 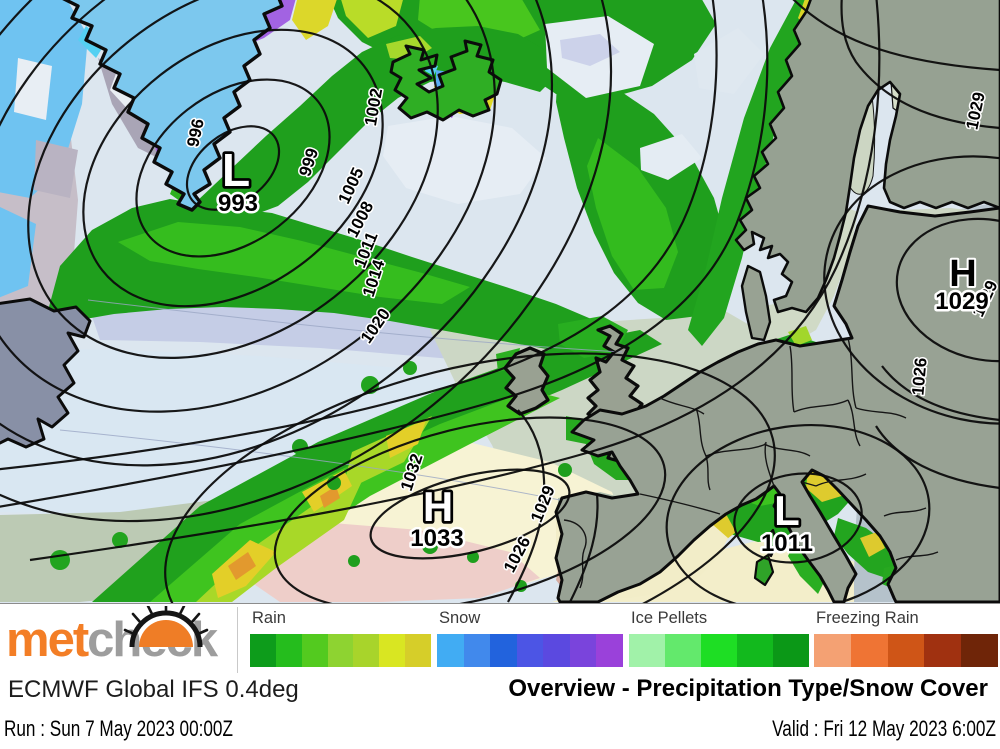 I want to click on sun-icon, so click(x=166, y=627).